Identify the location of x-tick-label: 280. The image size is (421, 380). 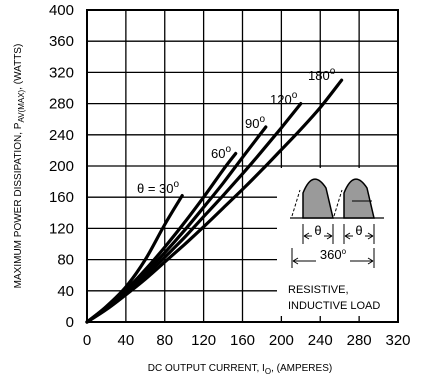
(359, 340).